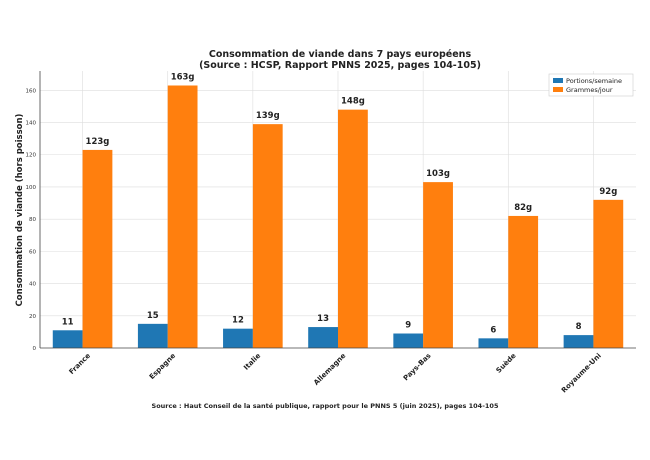 This screenshot has height=460, width=650. I want to click on data-label: 139g, so click(268, 116).